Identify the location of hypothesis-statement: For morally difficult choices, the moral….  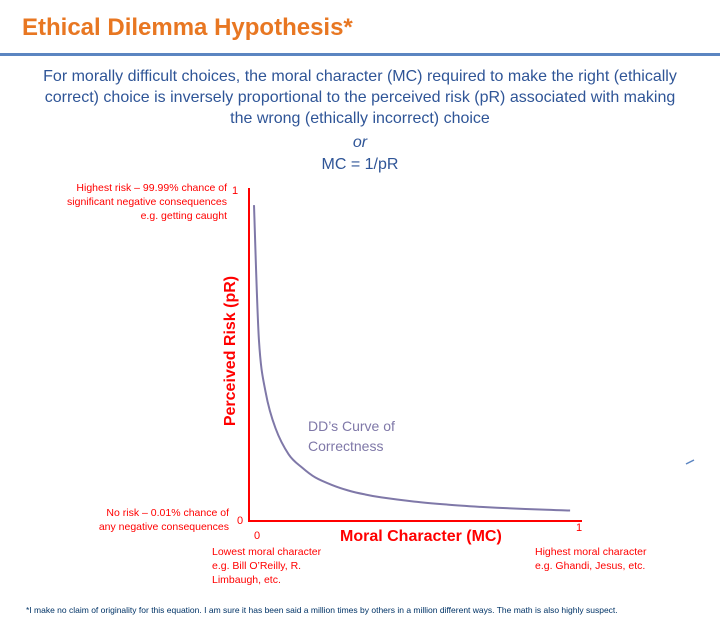
(360, 97).